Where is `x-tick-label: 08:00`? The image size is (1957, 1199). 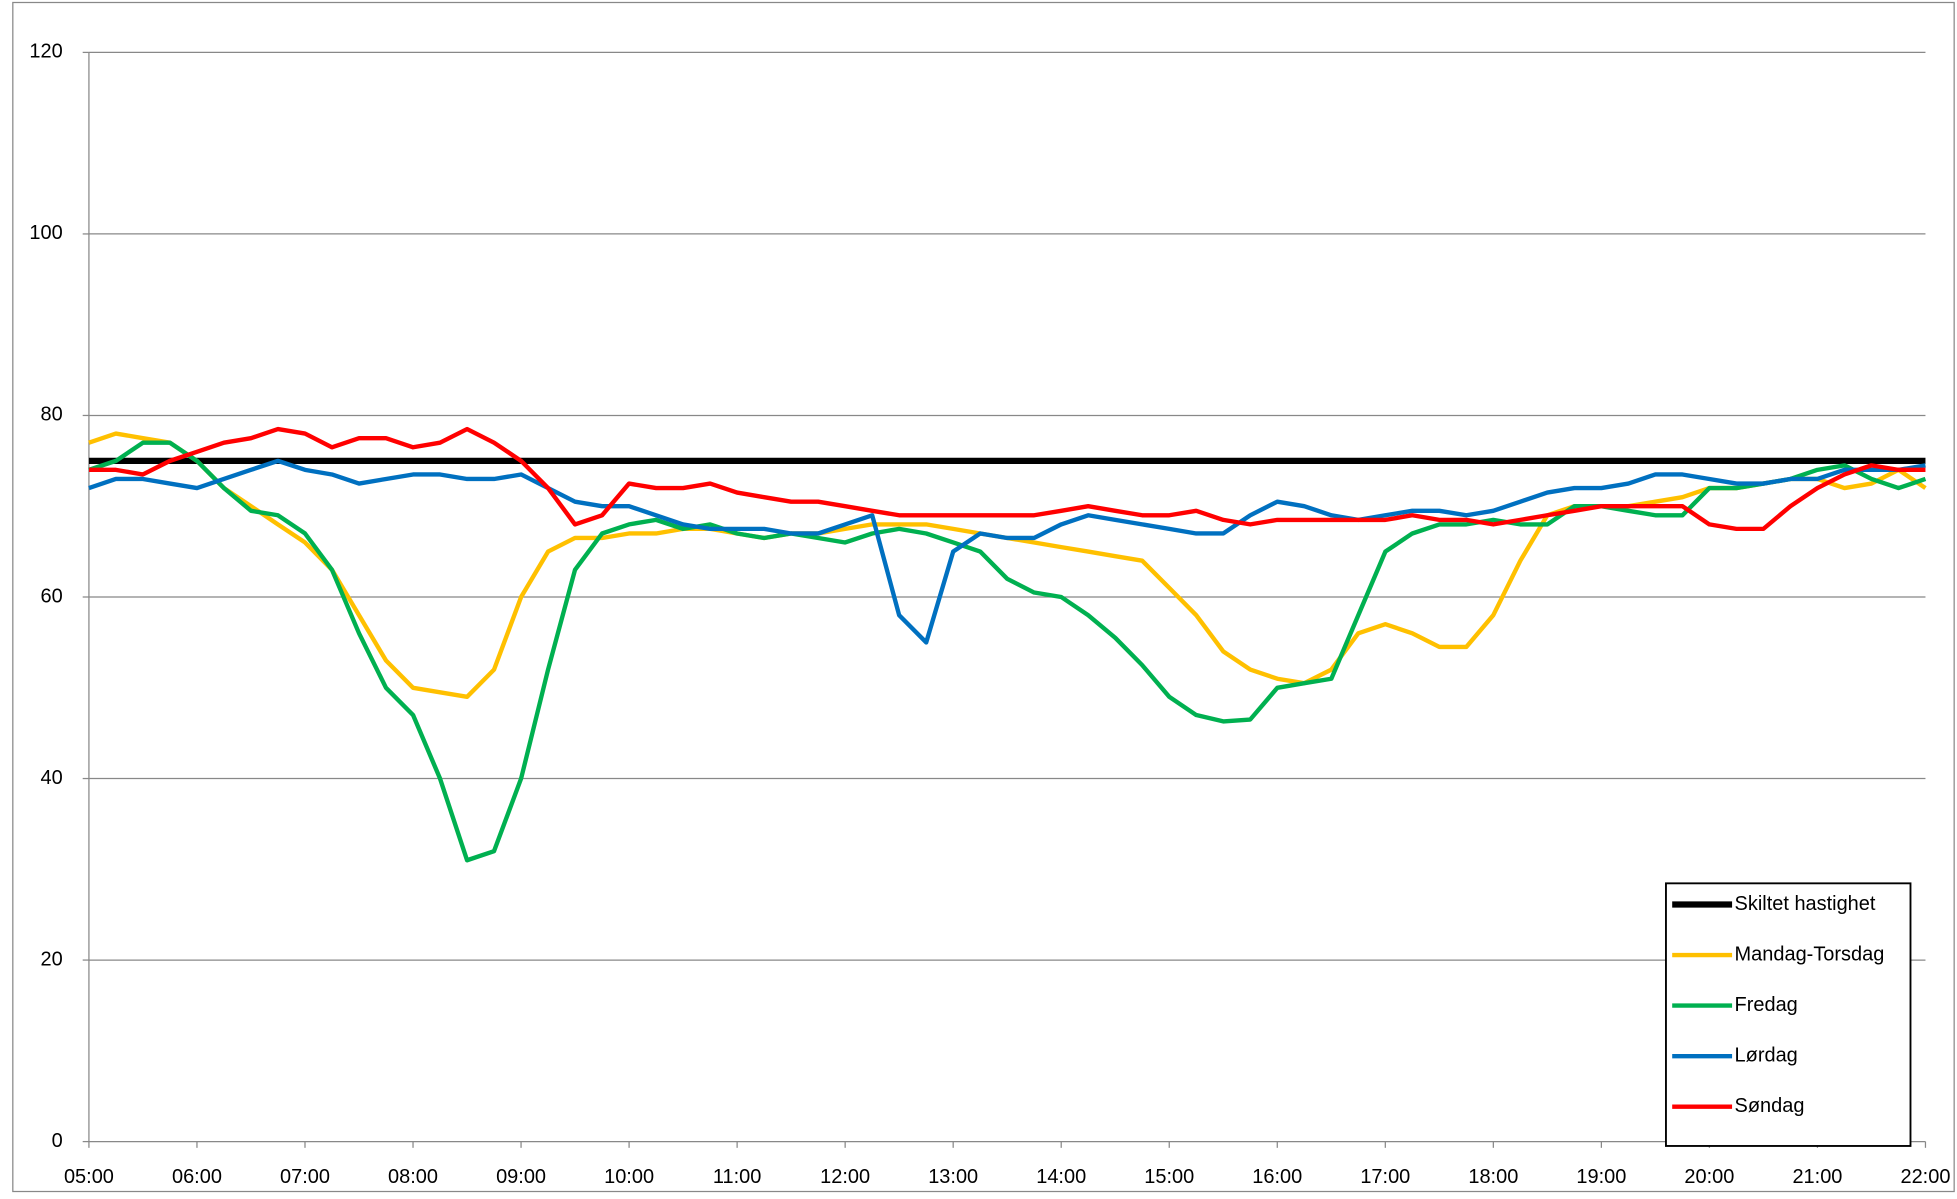
x-tick-label: 08:00 is located at coordinates (413, 1177).